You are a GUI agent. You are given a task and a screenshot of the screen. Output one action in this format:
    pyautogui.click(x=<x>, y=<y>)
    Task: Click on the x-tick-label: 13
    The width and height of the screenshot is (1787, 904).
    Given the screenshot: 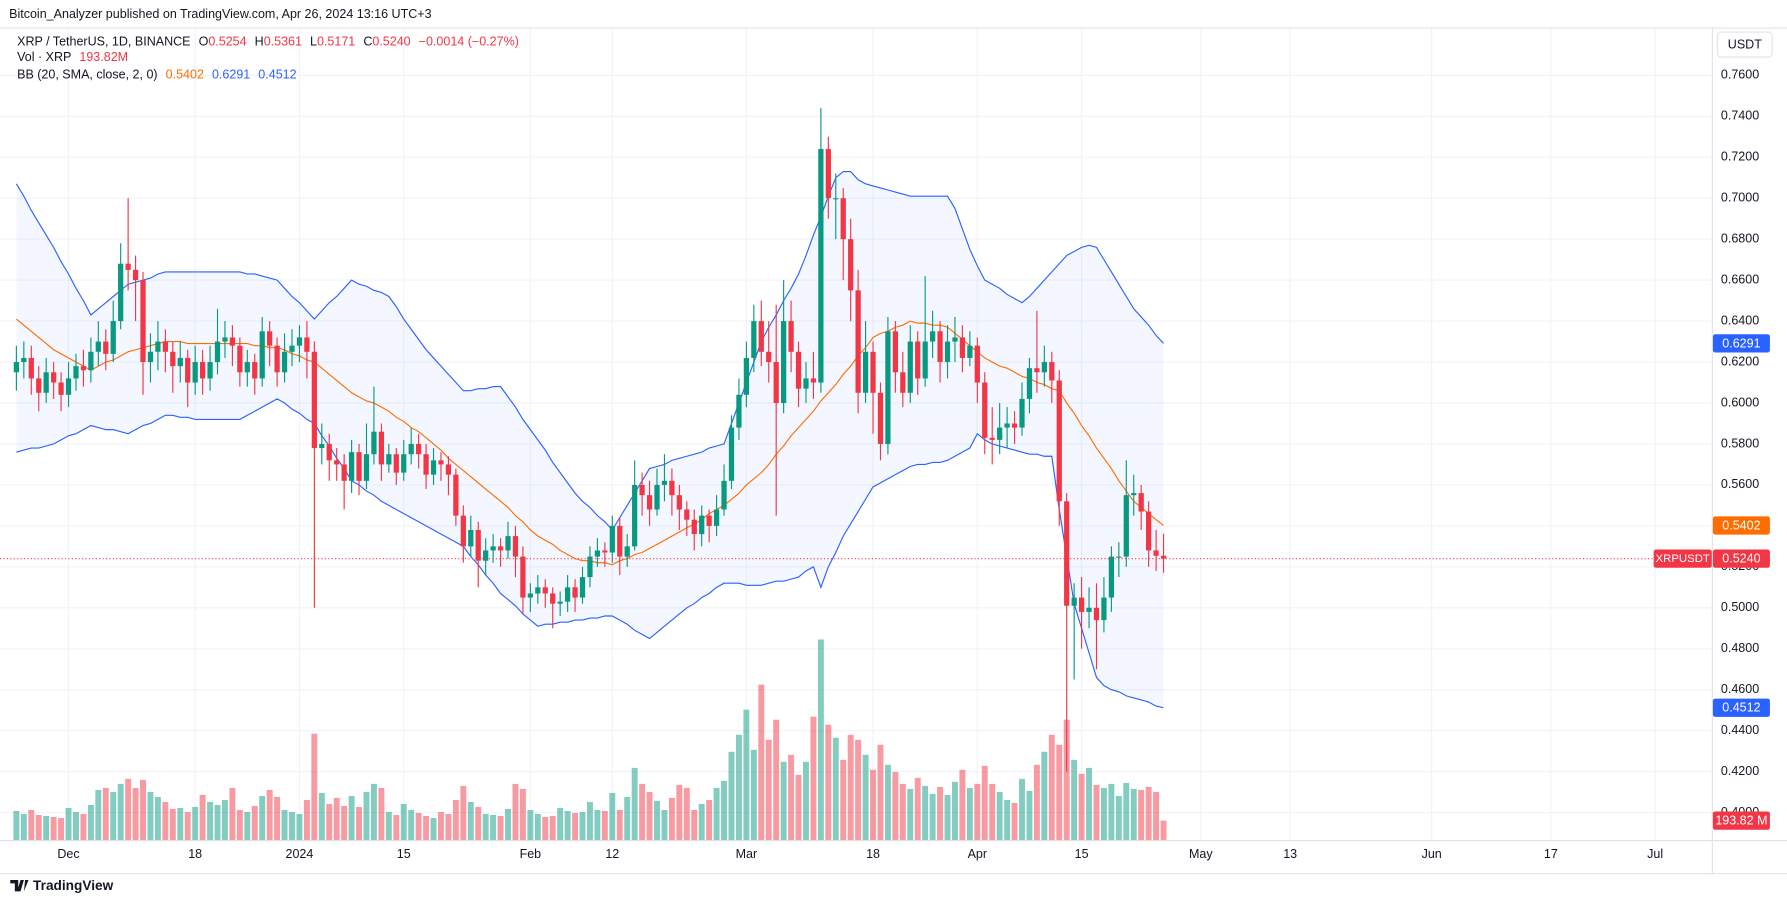 What is the action you would take?
    pyautogui.click(x=1290, y=854)
    